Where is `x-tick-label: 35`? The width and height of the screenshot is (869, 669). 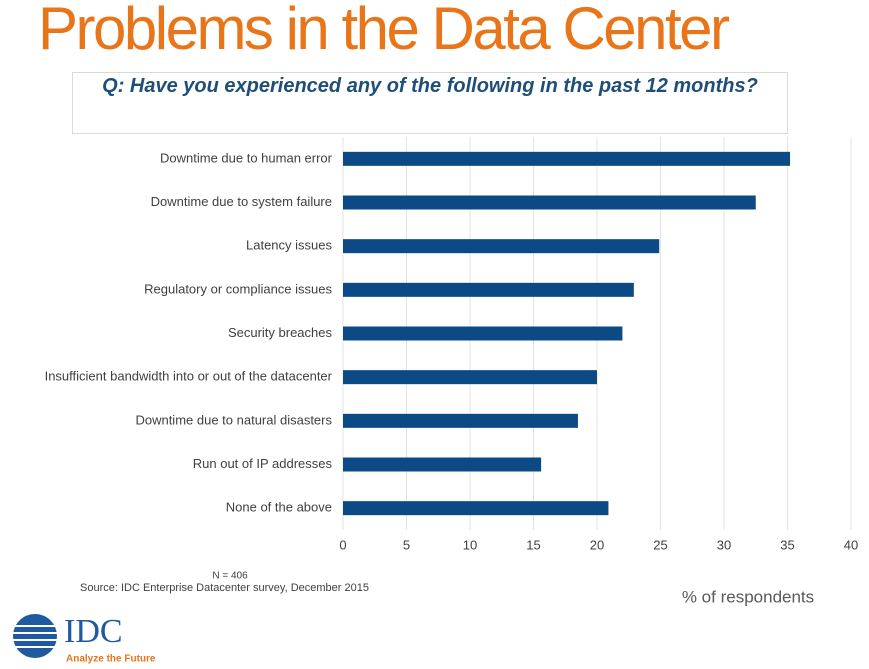 x-tick-label: 35 is located at coordinates (787, 544).